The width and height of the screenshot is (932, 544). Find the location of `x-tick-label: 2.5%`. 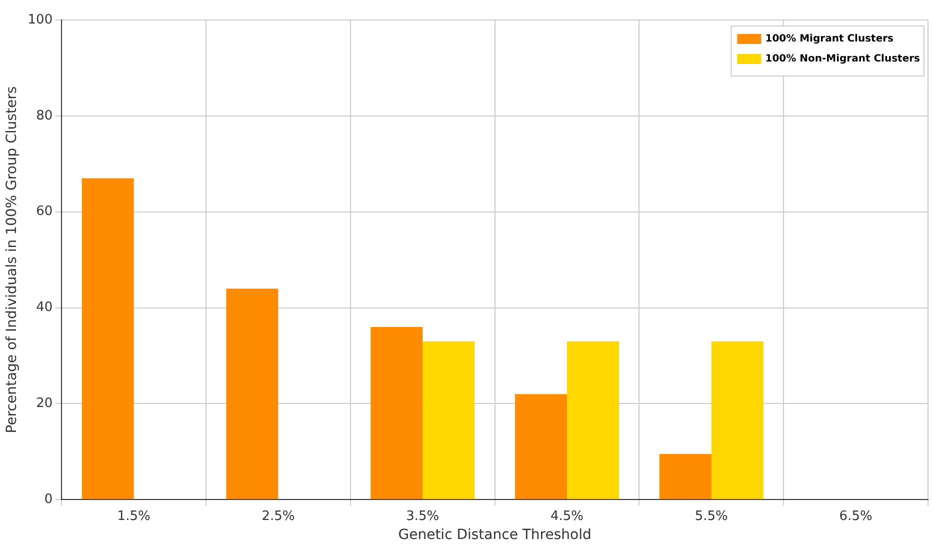

x-tick-label: 2.5% is located at coordinates (278, 516).